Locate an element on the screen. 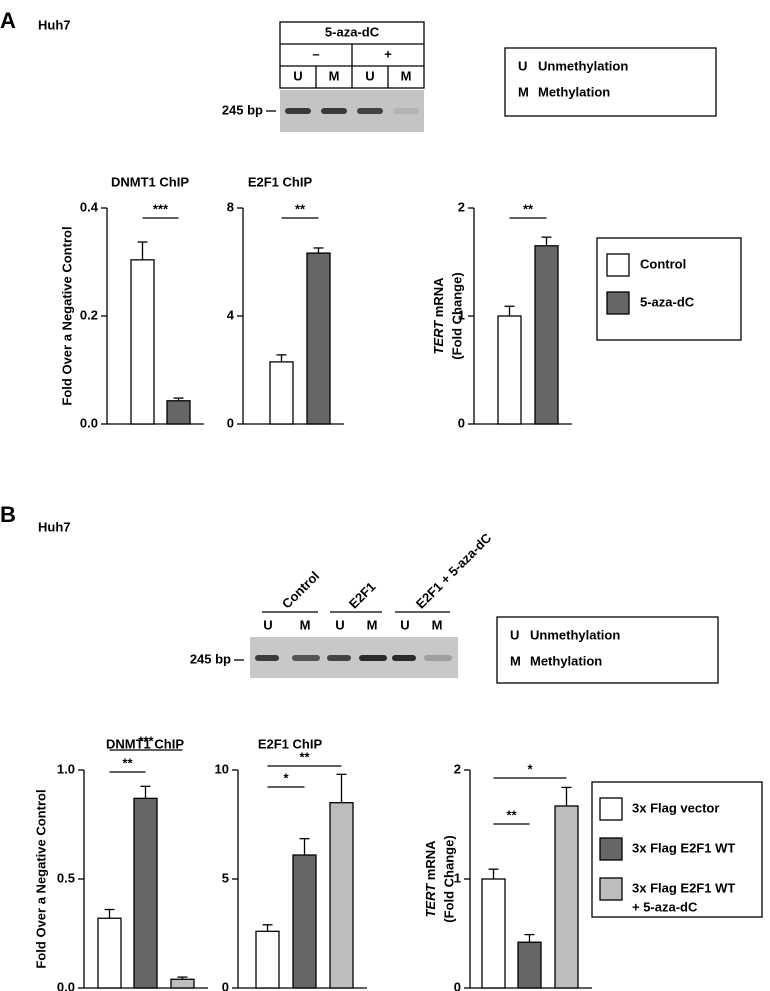  y-tick-label: 0.4 is located at coordinates (89, 206).